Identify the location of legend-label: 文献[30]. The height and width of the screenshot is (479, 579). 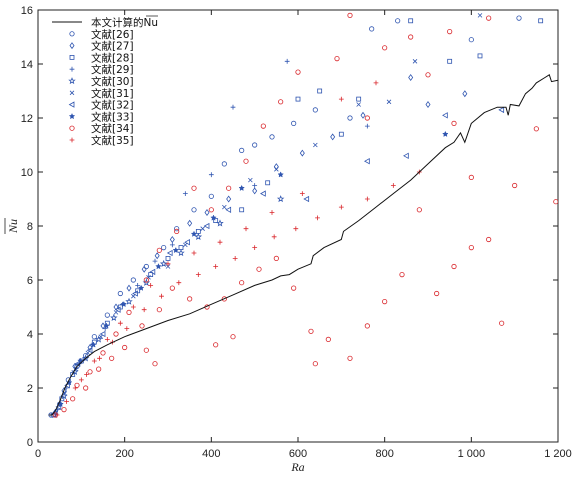
(112, 81).